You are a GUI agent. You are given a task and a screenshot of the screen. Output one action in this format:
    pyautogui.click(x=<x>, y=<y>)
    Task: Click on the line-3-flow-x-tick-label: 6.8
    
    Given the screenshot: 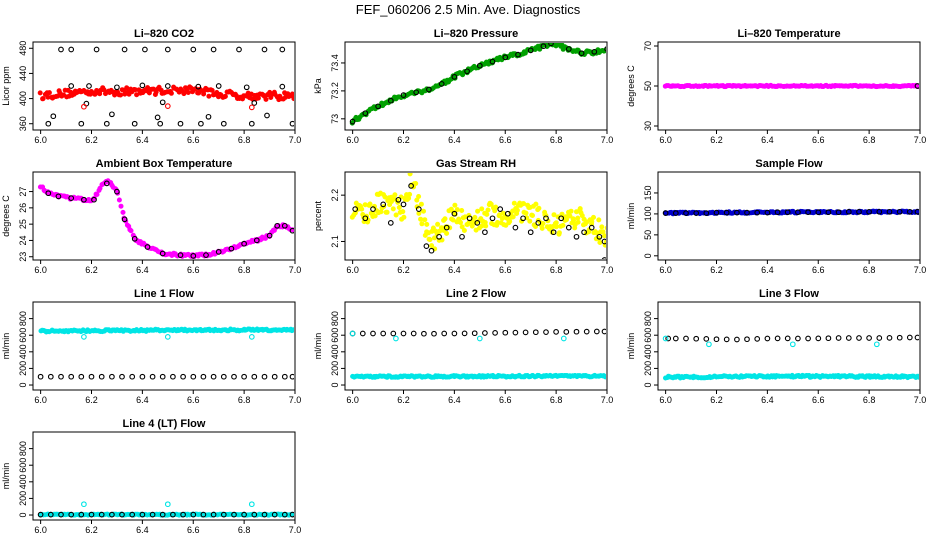 What is the action you would take?
    pyautogui.click(x=869, y=400)
    